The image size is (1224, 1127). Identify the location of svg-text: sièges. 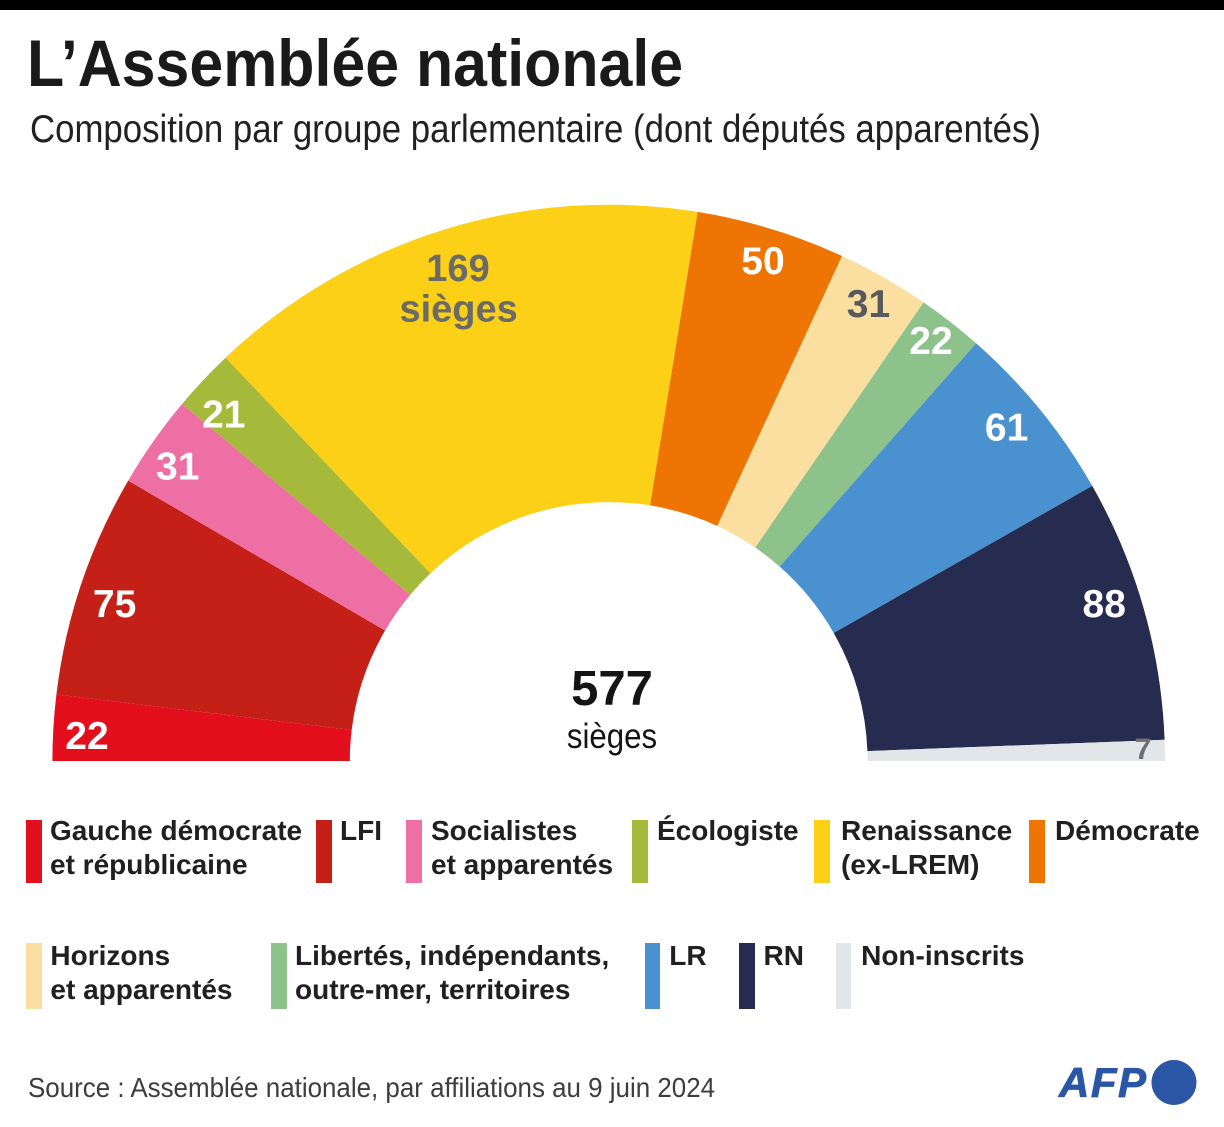
(458, 309).